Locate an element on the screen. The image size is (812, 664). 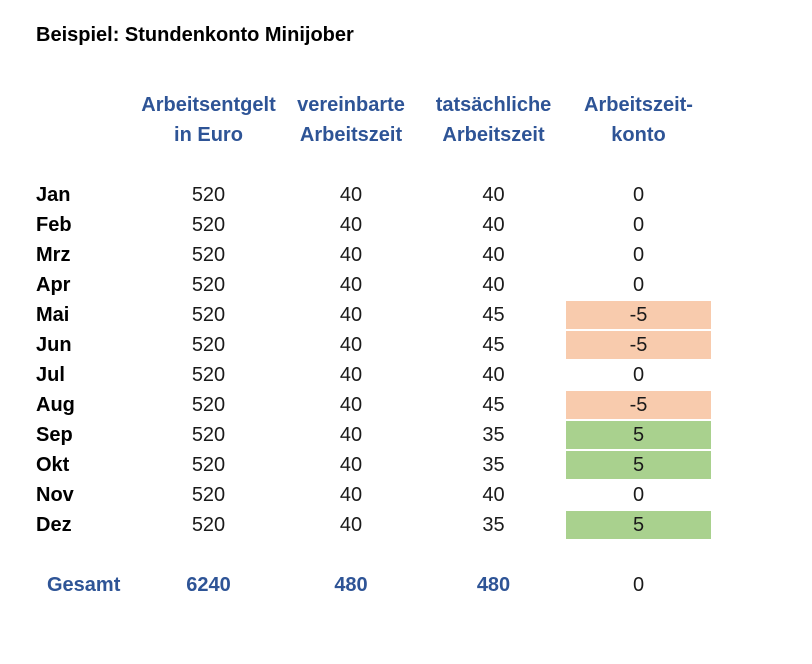
month-cell: Dez is located at coordinates (54, 525).